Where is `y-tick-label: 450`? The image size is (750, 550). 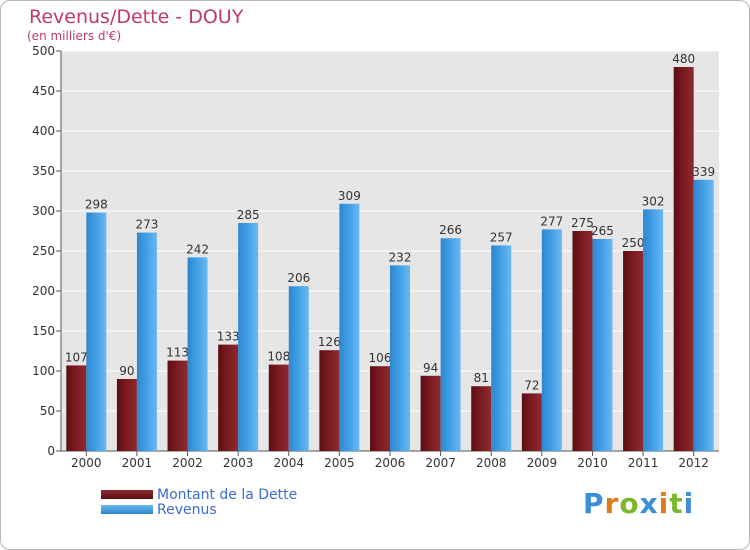 y-tick-label: 450 is located at coordinates (43, 91).